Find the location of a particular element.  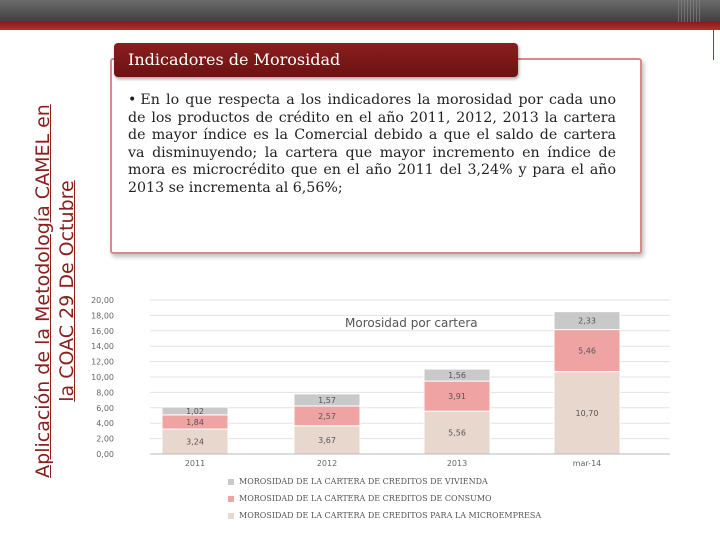

bar-value-label: 1,02 is located at coordinates (195, 411).